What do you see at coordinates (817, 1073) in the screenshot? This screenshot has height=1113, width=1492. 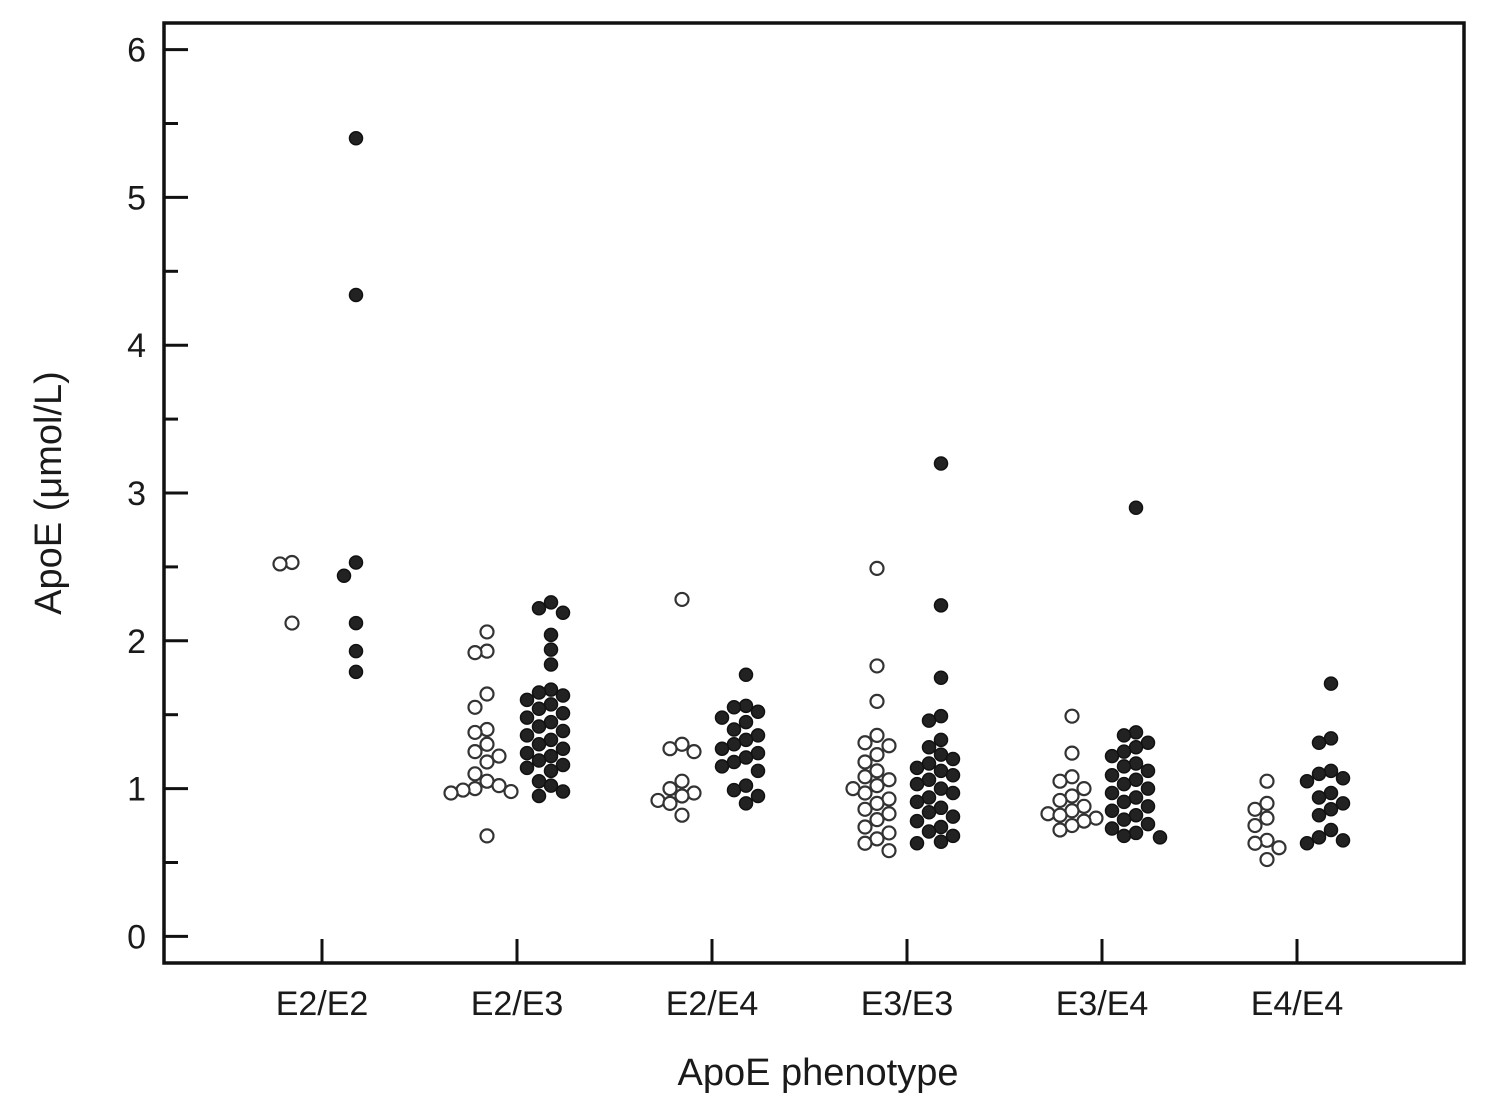 I see `x-axis-title: ApoE phenotype` at bounding box center [817, 1073].